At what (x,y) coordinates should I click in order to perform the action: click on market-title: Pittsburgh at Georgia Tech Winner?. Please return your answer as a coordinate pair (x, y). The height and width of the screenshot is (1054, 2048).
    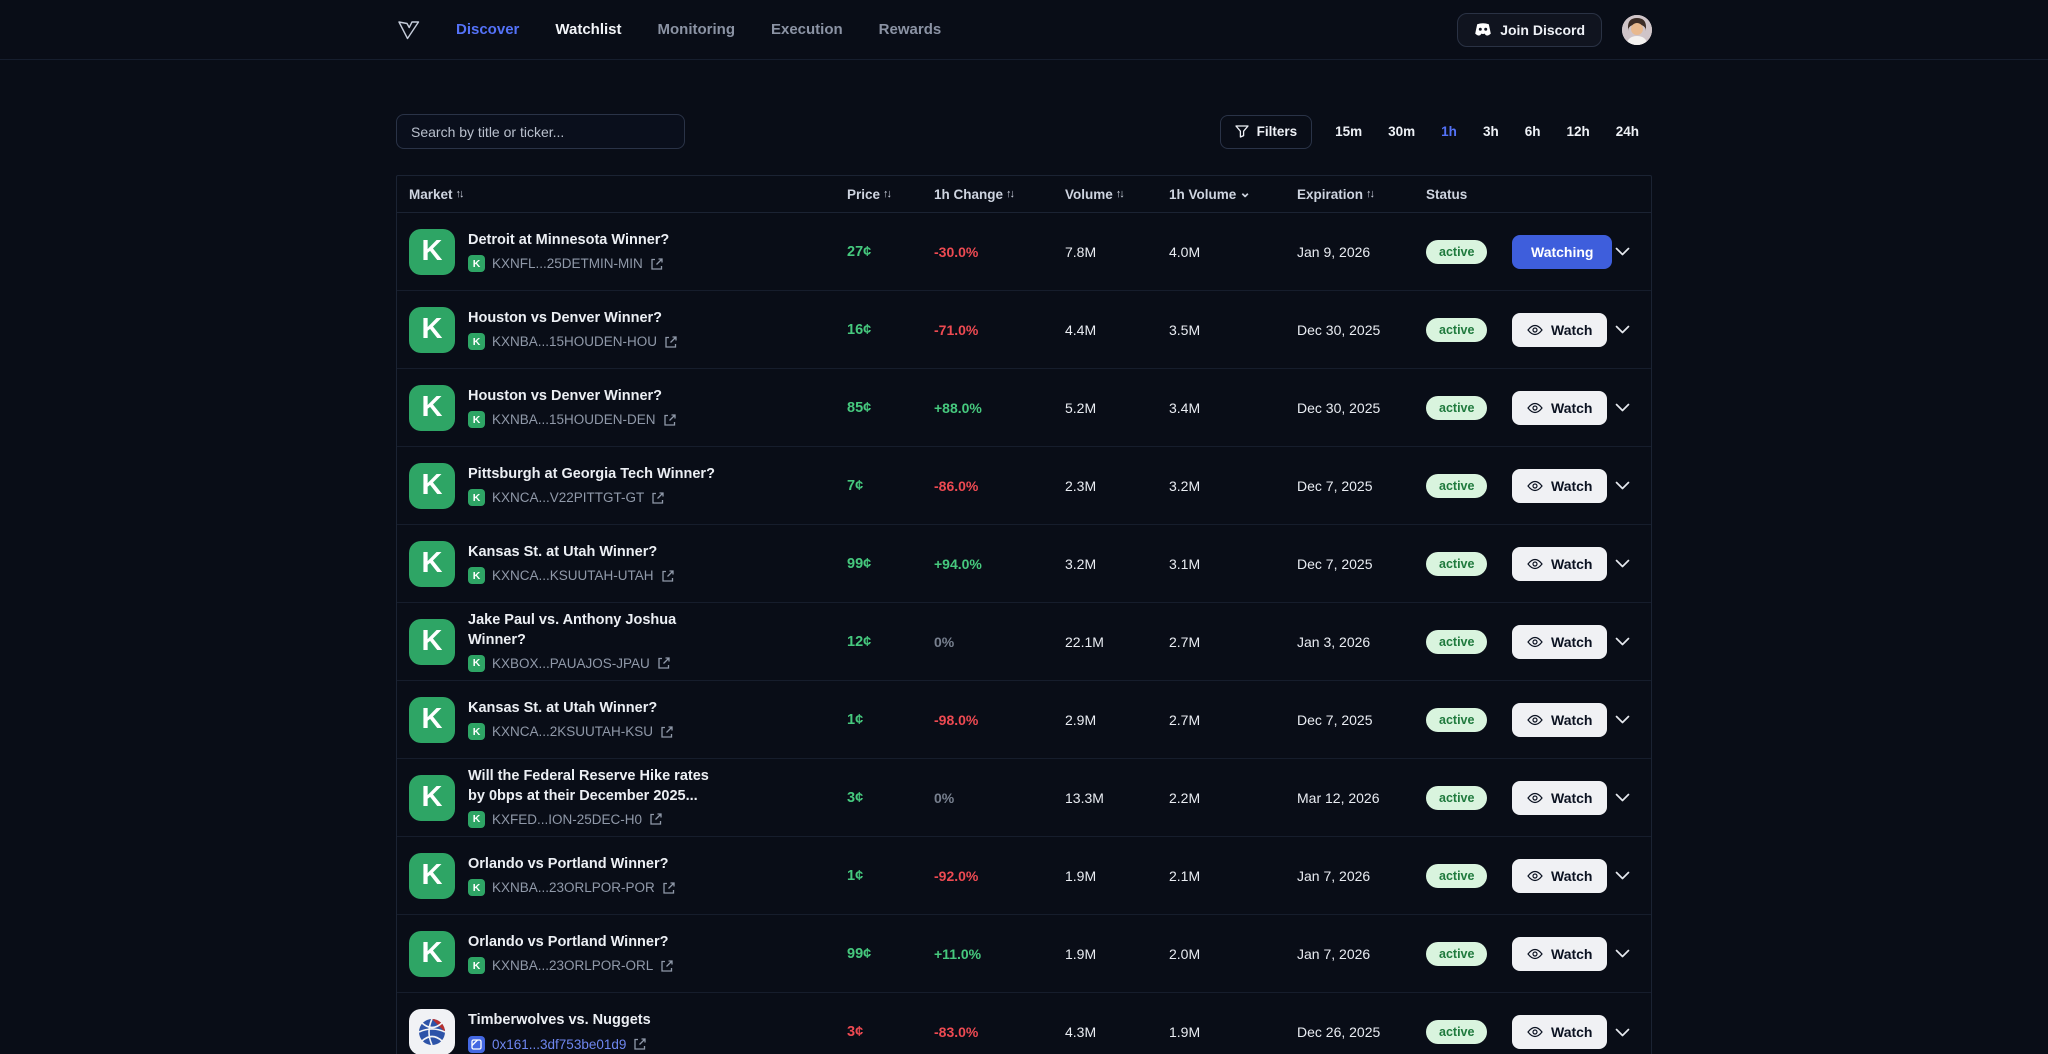
    Looking at the image, I should click on (591, 473).